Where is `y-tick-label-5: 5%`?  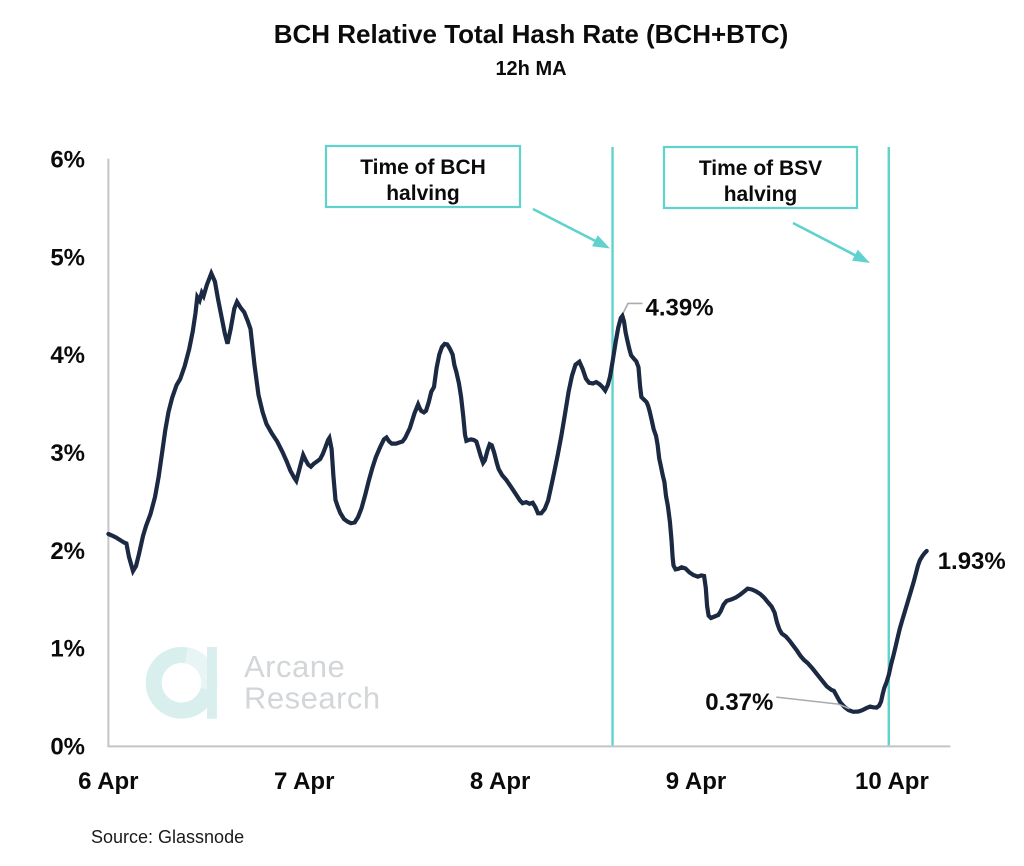 y-tick-label-5: 5% is located at coordinates (67, 257).